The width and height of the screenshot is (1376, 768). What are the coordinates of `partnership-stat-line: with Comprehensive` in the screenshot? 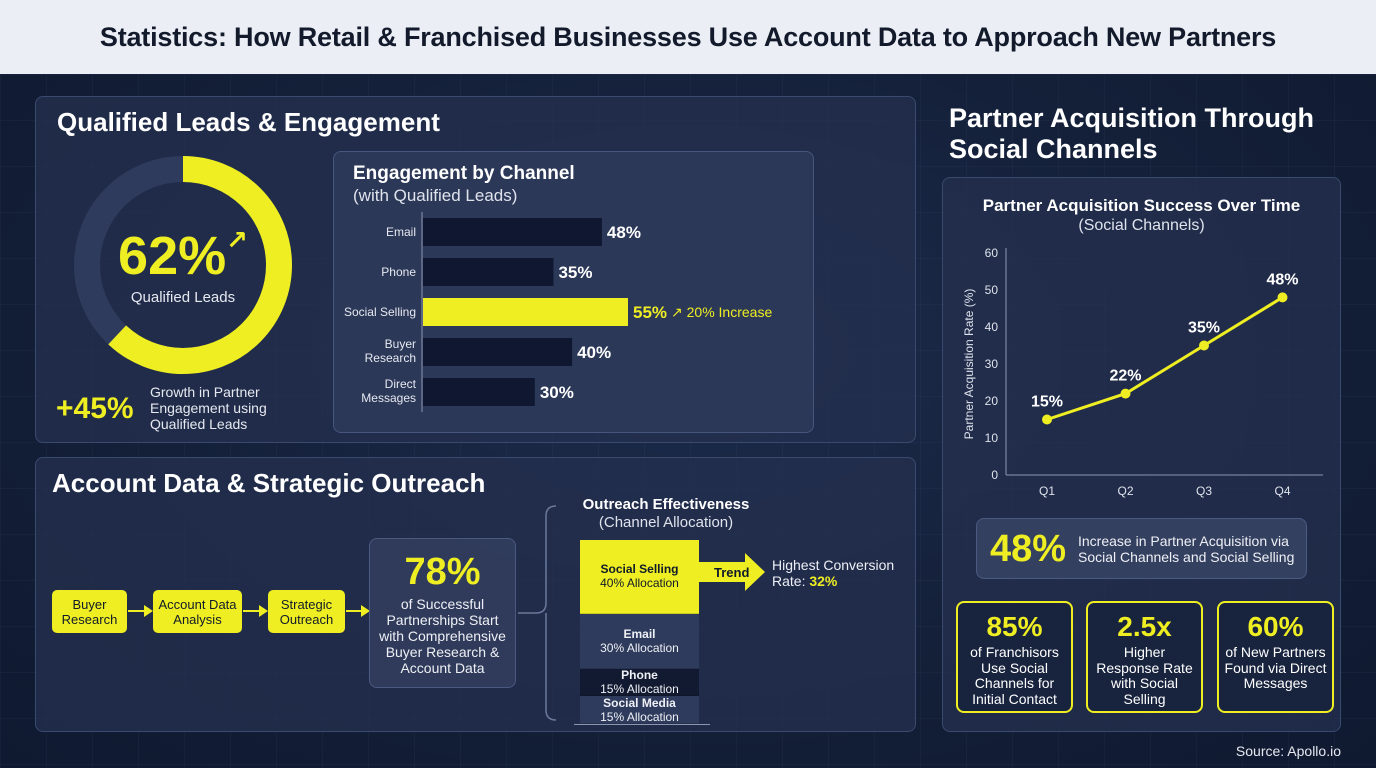 It's located at (442, 636).